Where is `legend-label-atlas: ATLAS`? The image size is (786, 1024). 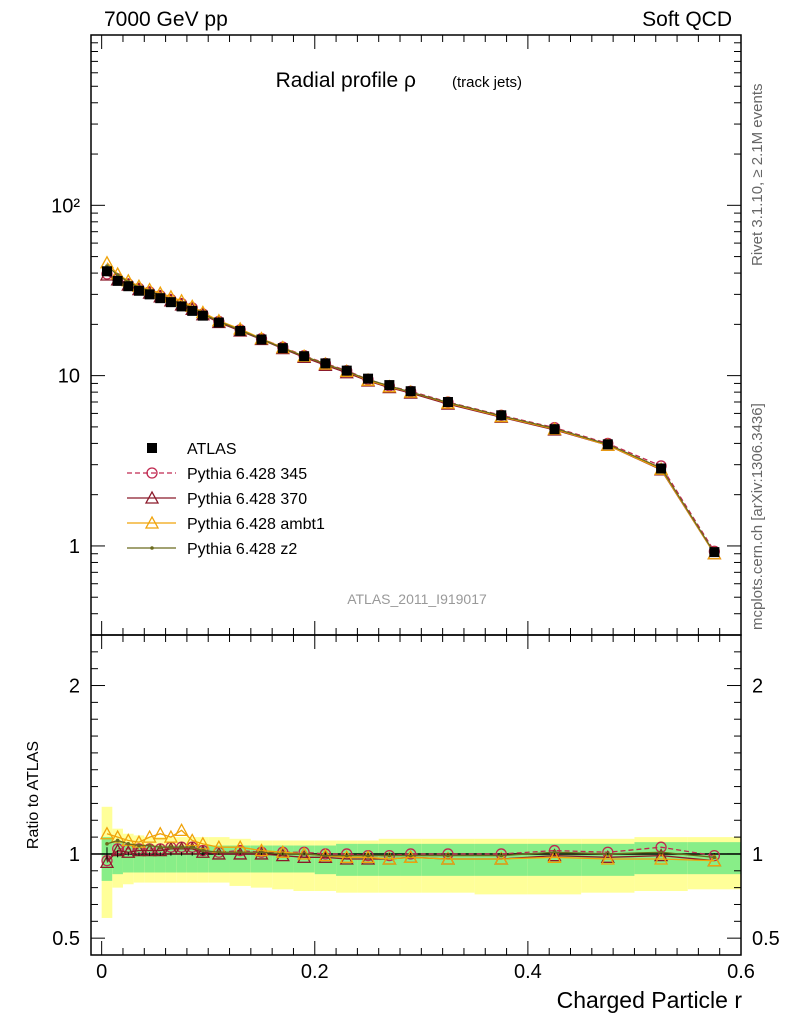
legend-label-atlas: ATLAS is located at coordinates (212, 449).